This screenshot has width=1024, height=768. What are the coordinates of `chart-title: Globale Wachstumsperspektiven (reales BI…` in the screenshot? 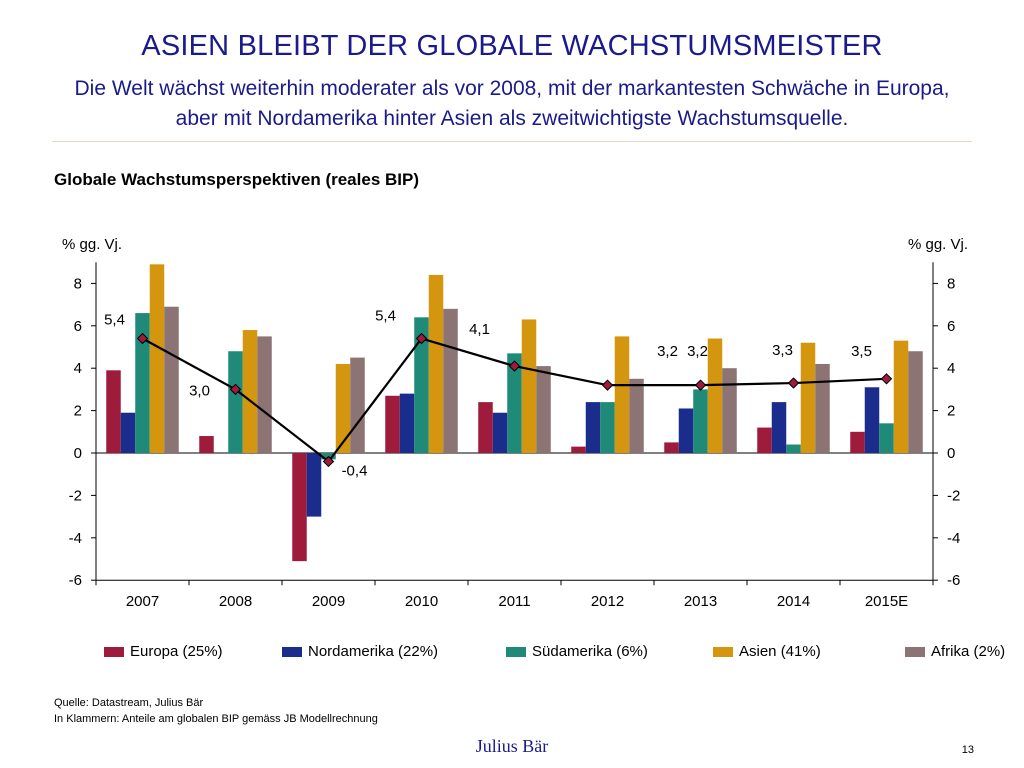 It's located at (236, 179).